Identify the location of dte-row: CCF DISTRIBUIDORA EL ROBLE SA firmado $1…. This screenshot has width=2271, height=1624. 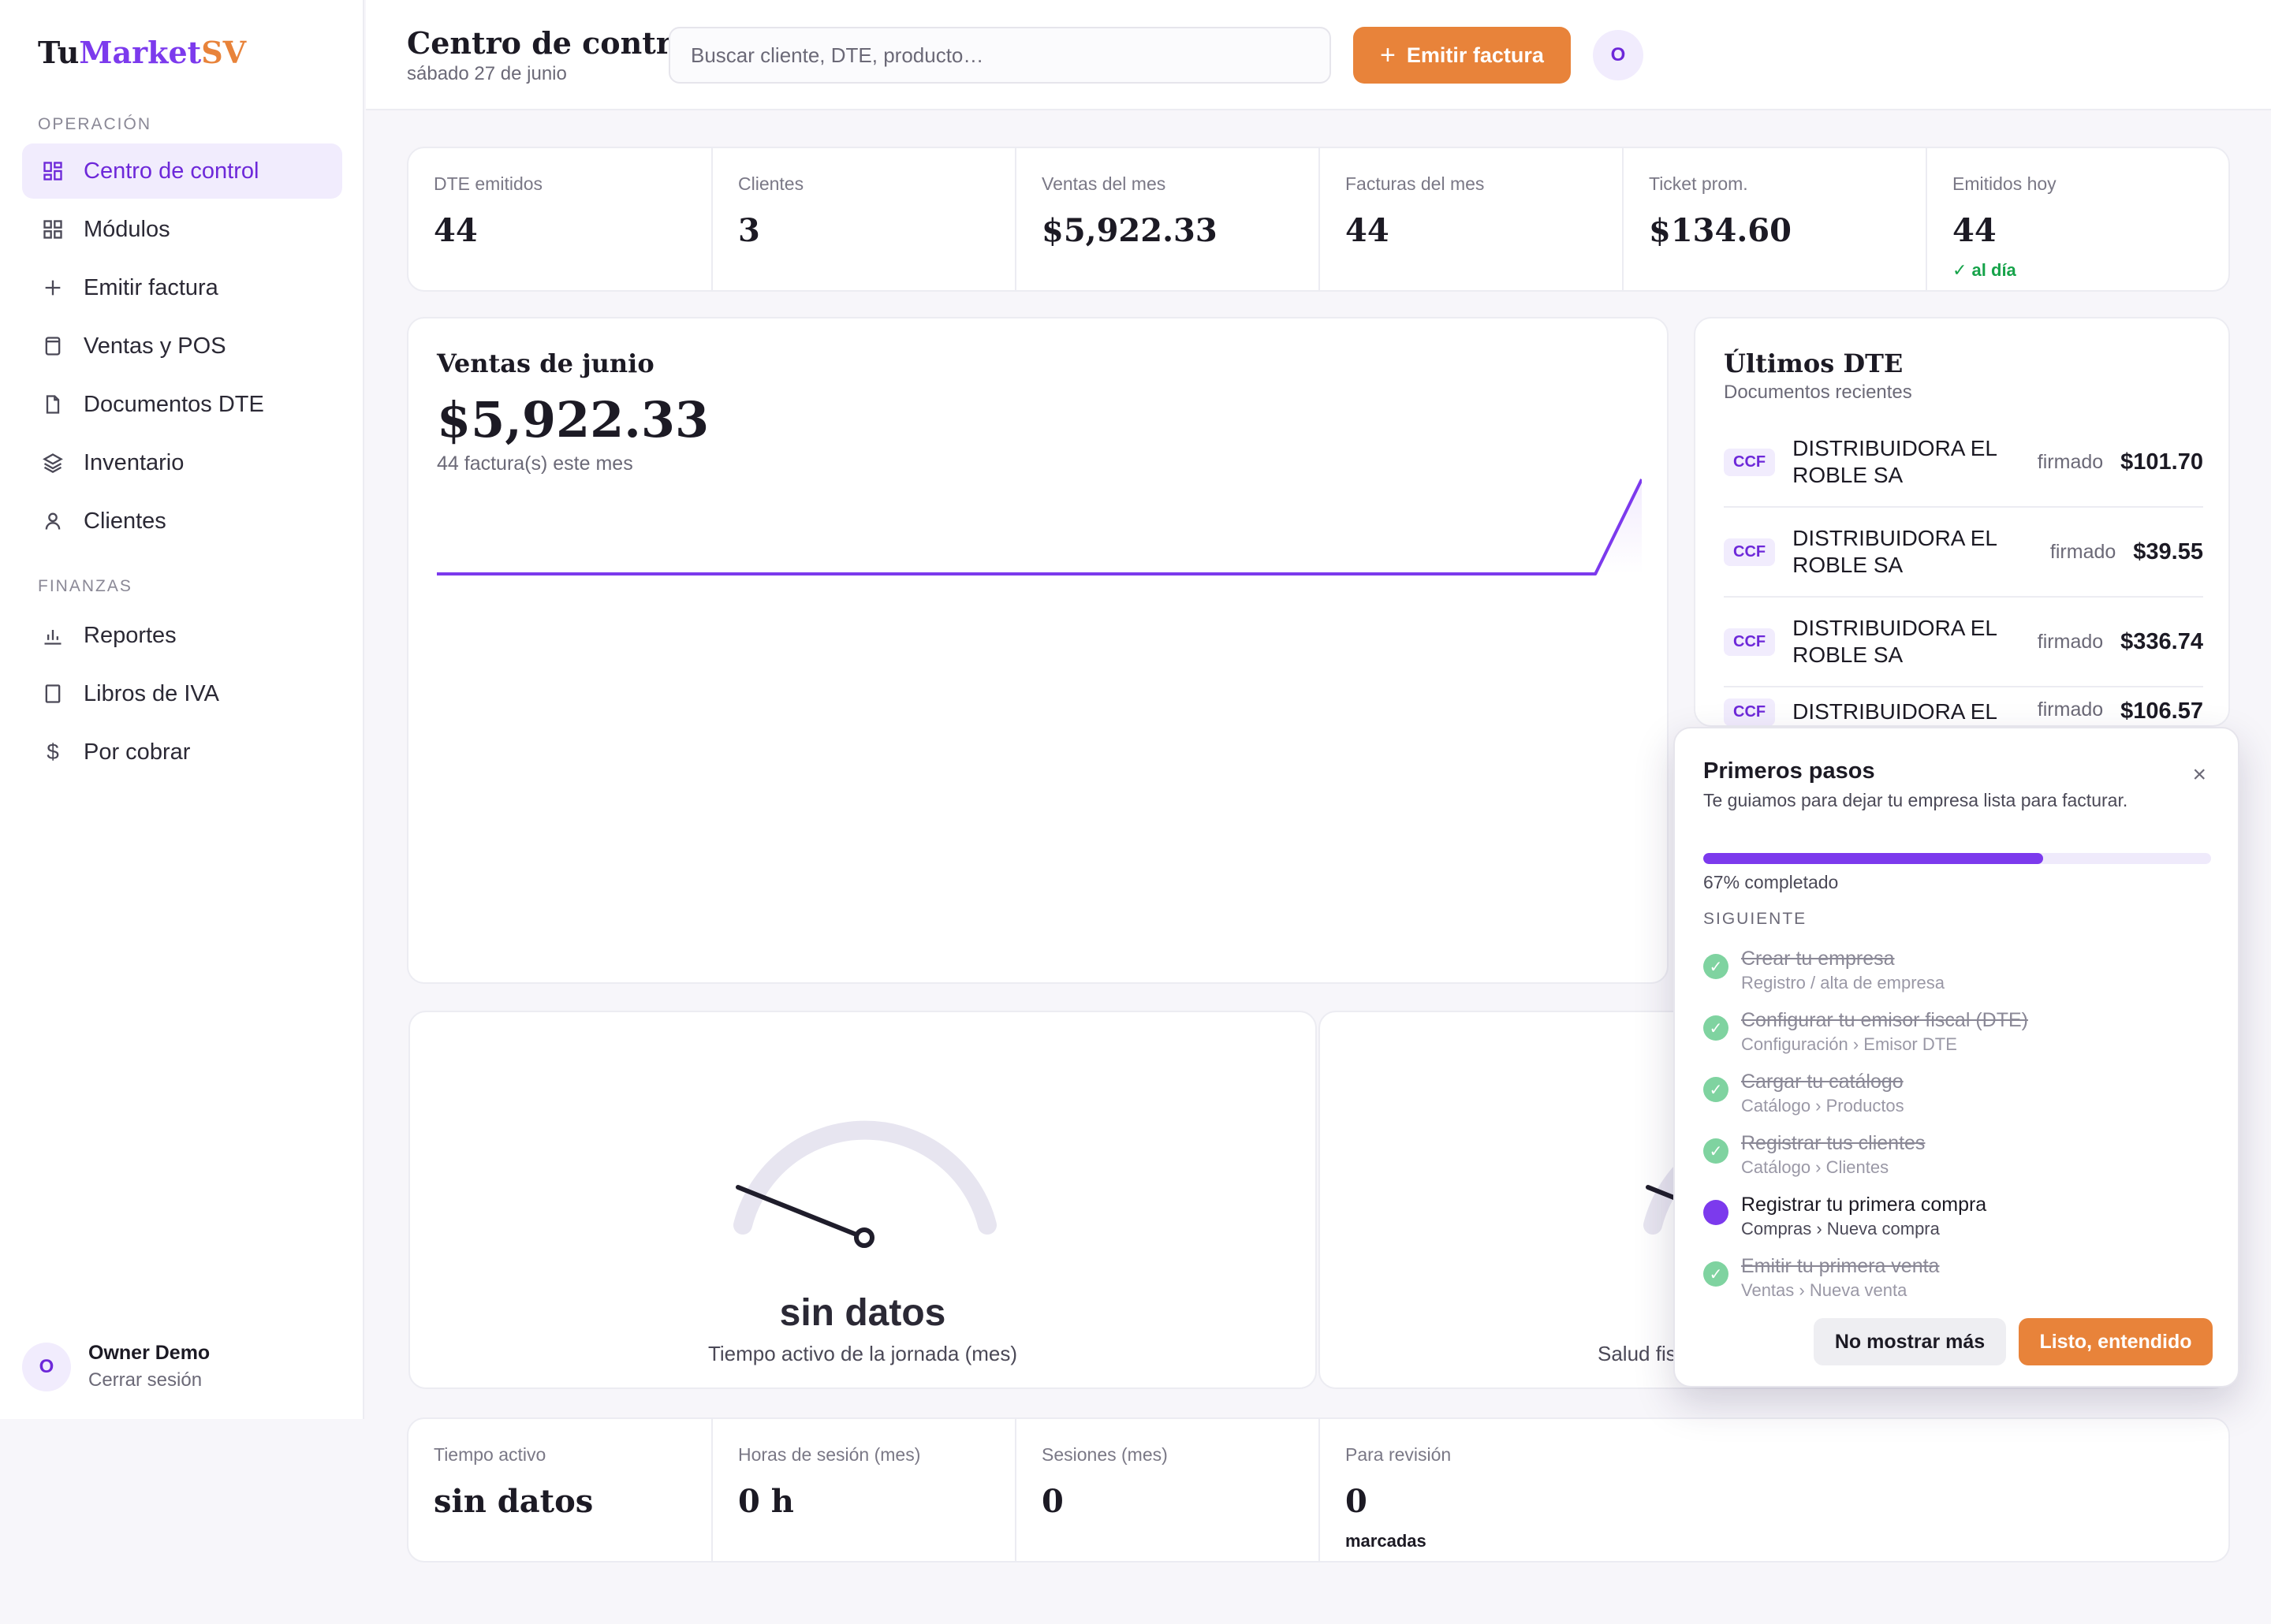
(1963, 463).